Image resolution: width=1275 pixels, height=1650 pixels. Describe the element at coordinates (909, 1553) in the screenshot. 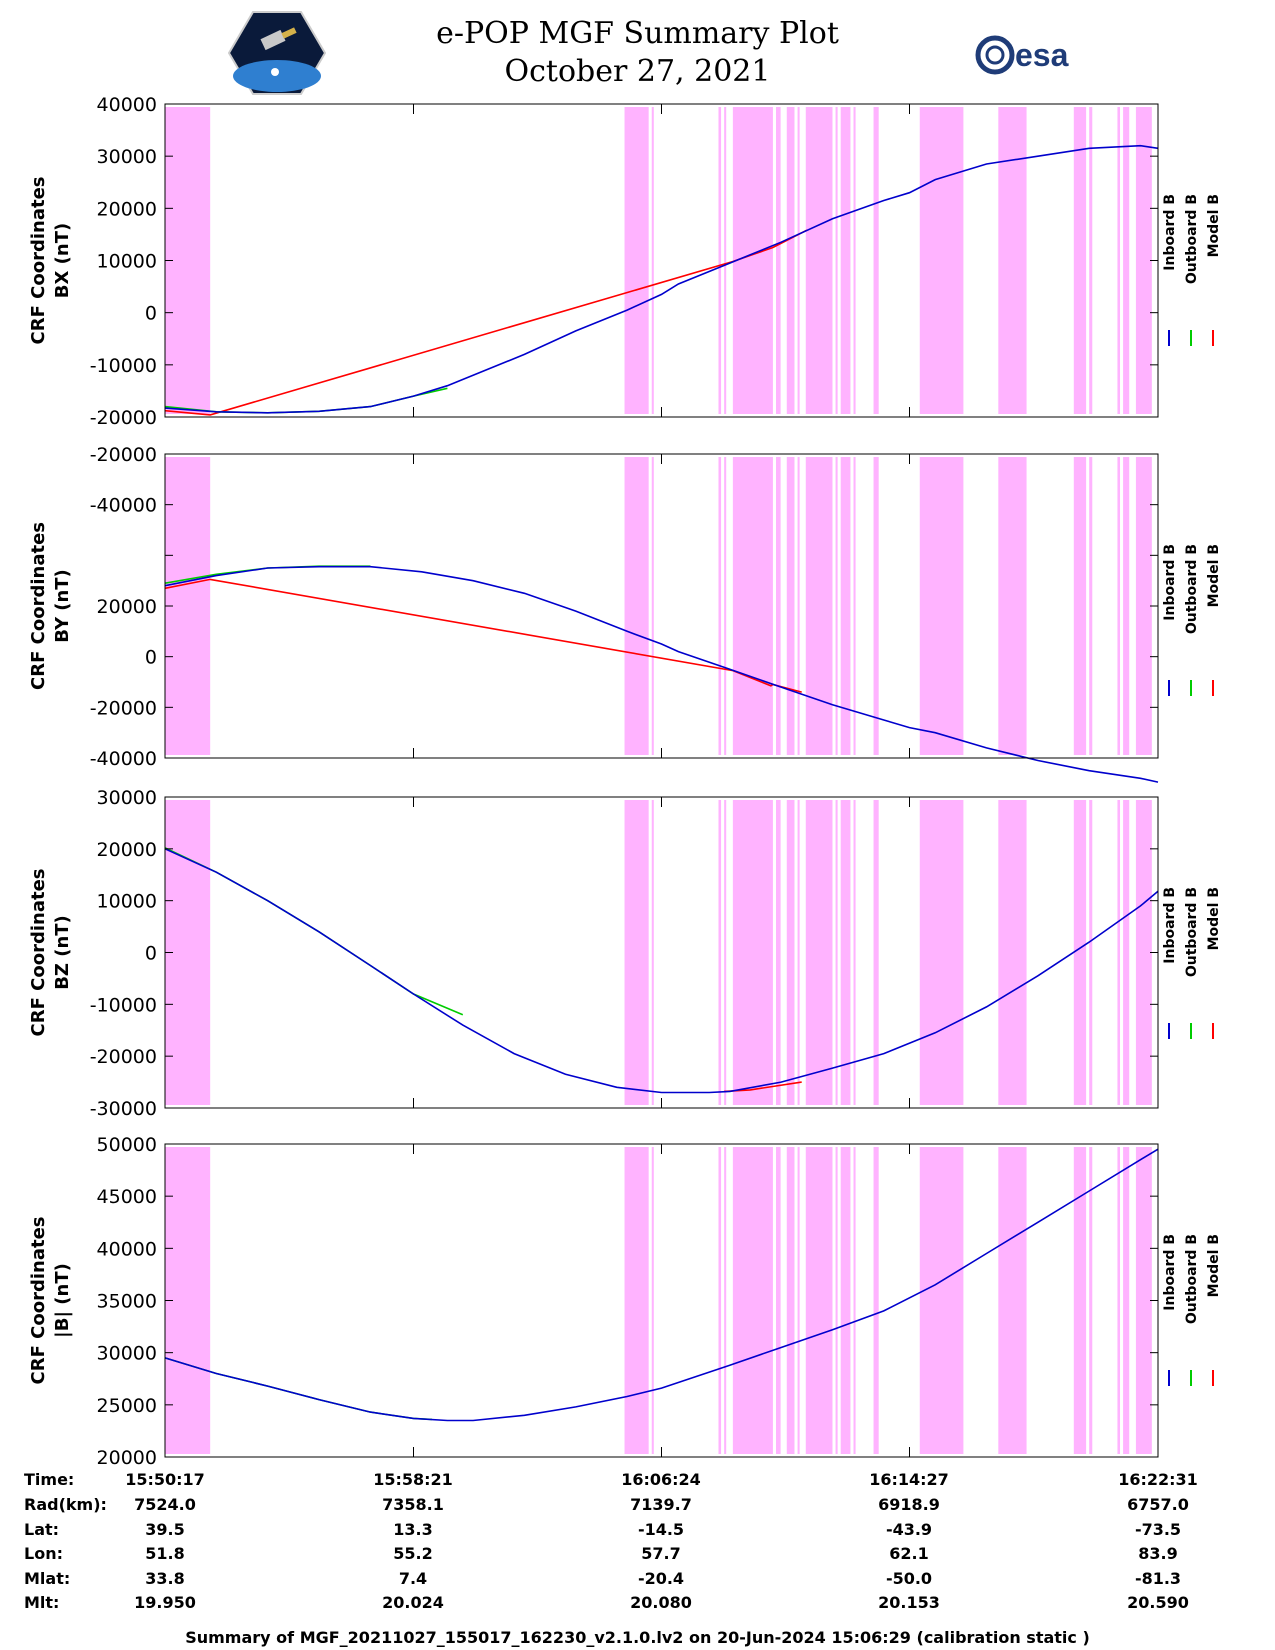

I see `info-cell: 62.1` at that location.